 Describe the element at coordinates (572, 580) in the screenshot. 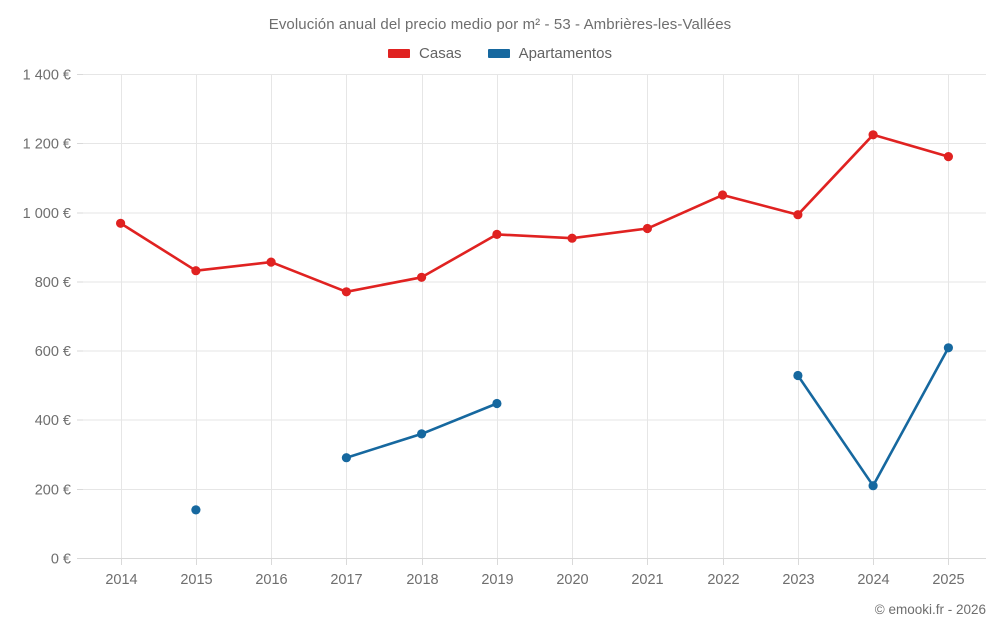

I see `x-axis-tick-label: 2020` at that location.